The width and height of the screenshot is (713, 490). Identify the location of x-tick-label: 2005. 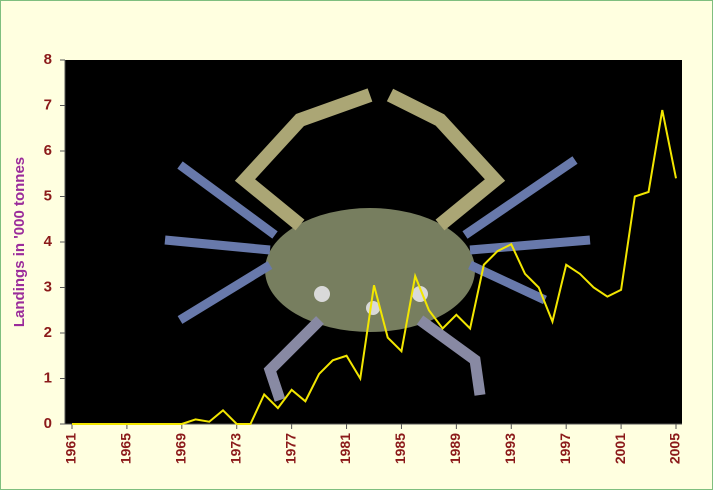
(675, 448).